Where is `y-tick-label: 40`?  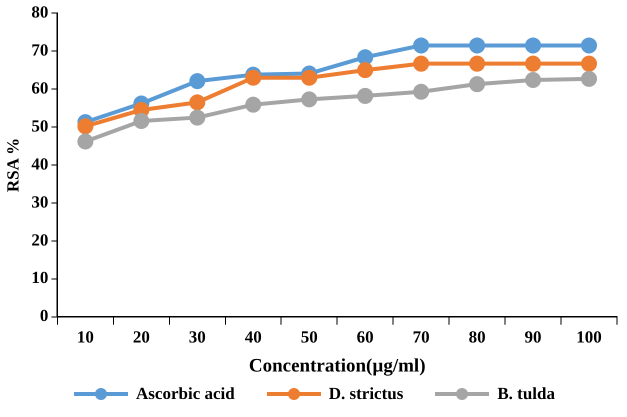
y-tick-label: 40 is located at coordinates (39, 164).